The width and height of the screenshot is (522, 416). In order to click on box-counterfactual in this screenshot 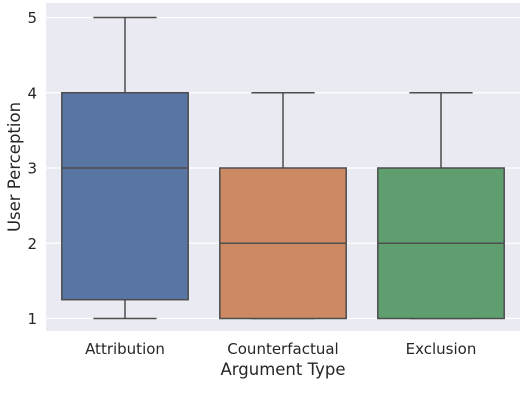, I will do `click(283, 206)`.